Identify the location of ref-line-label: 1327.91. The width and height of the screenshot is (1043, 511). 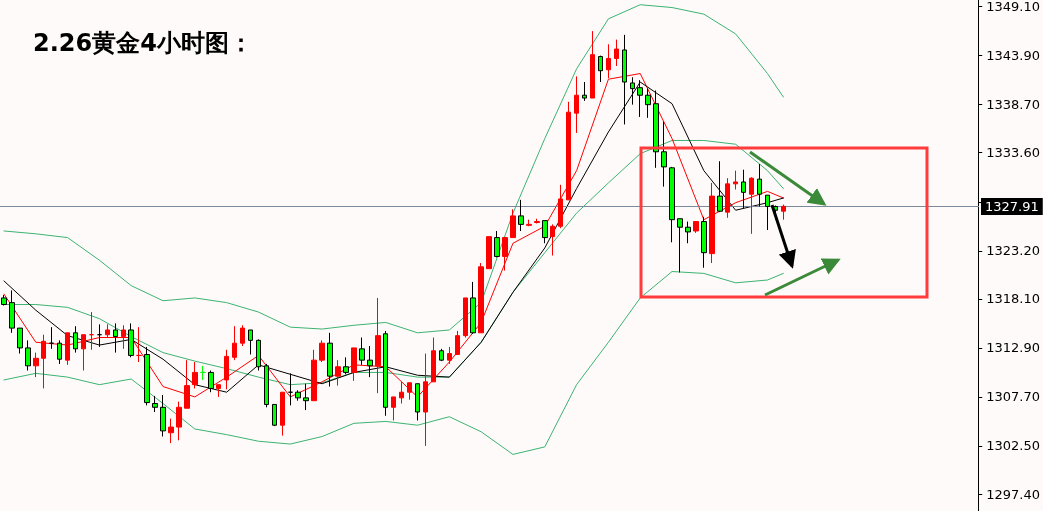
(1012, 206).